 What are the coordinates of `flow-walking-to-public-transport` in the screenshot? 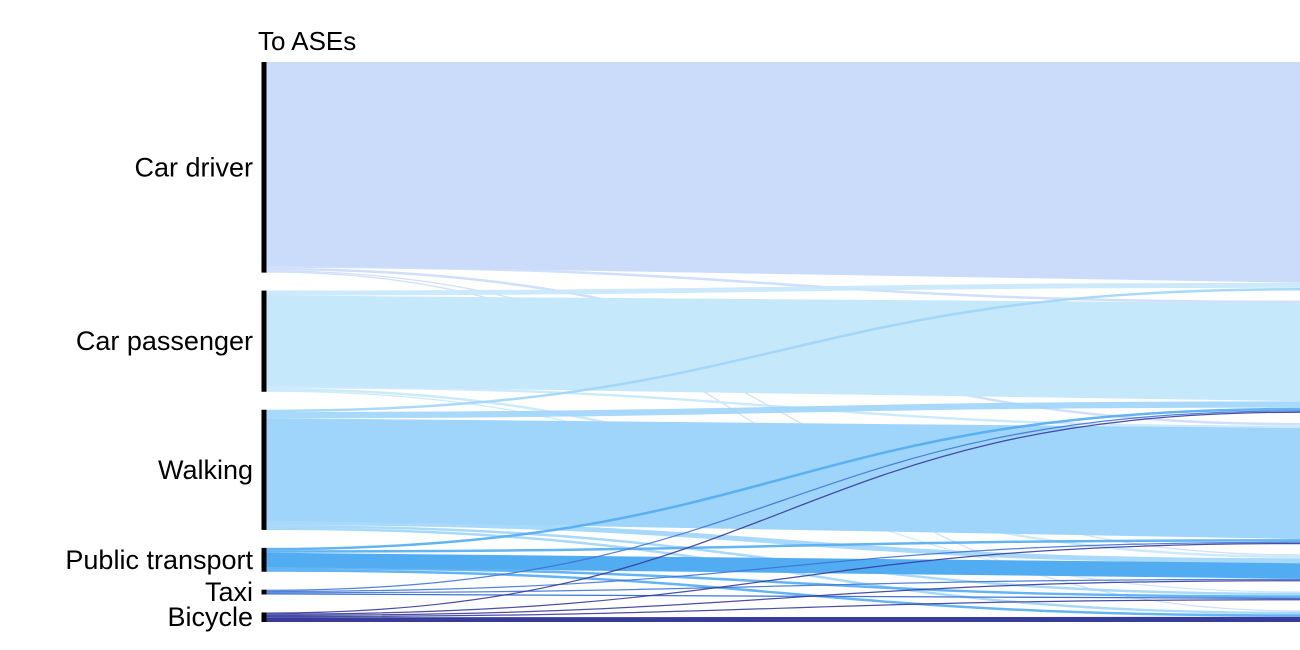 It's located at (781, 542).